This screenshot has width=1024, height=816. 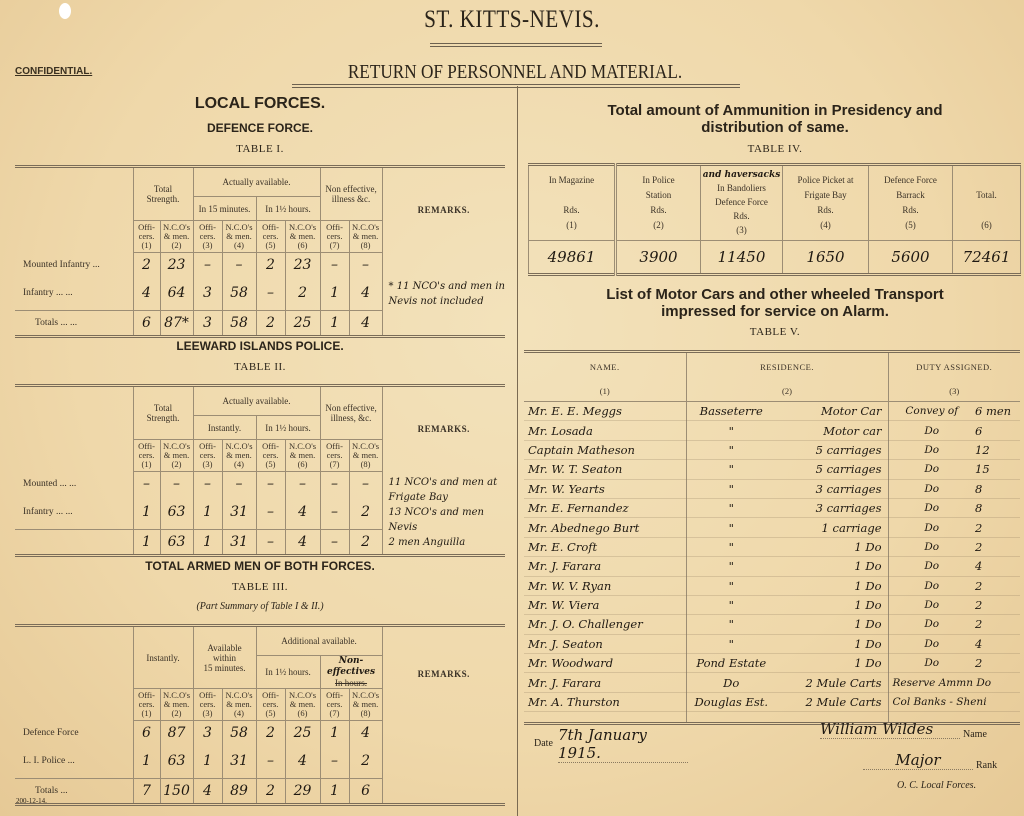 I want to click on column-header: Offi- cers. (1), so click(x=146, y=704).